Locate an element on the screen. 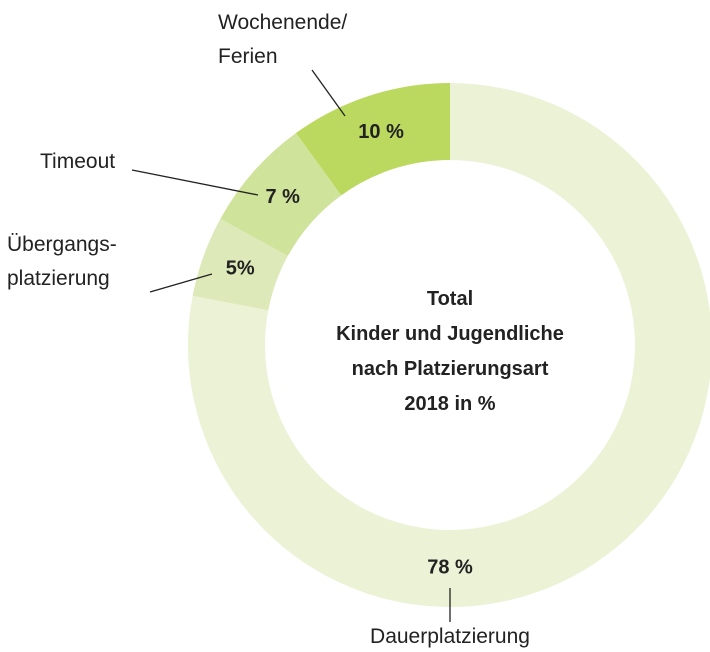  value-label: 7 % is located at coordinates (282, 197).